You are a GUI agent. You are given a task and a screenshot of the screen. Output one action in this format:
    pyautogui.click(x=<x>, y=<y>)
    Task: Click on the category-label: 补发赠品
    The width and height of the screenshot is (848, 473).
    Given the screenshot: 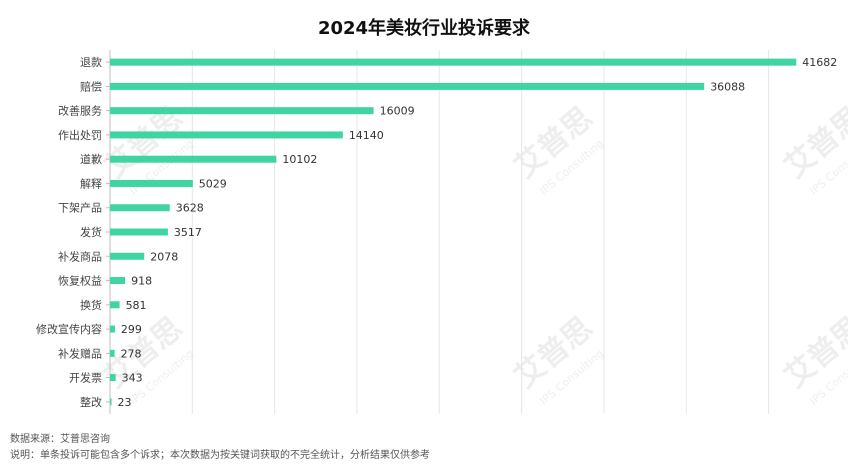 What is the action you would take?
    pyautogui.click(x=80, y=353)
    